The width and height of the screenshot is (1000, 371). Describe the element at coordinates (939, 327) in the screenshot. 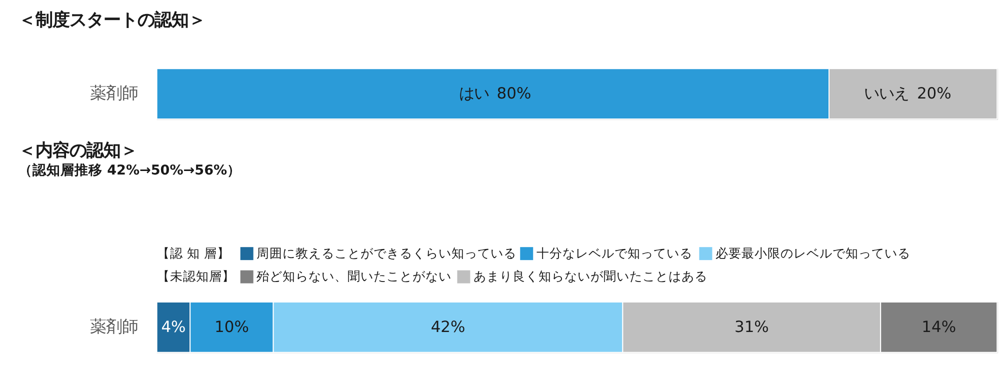

I see `data-label: 14%` at that location.